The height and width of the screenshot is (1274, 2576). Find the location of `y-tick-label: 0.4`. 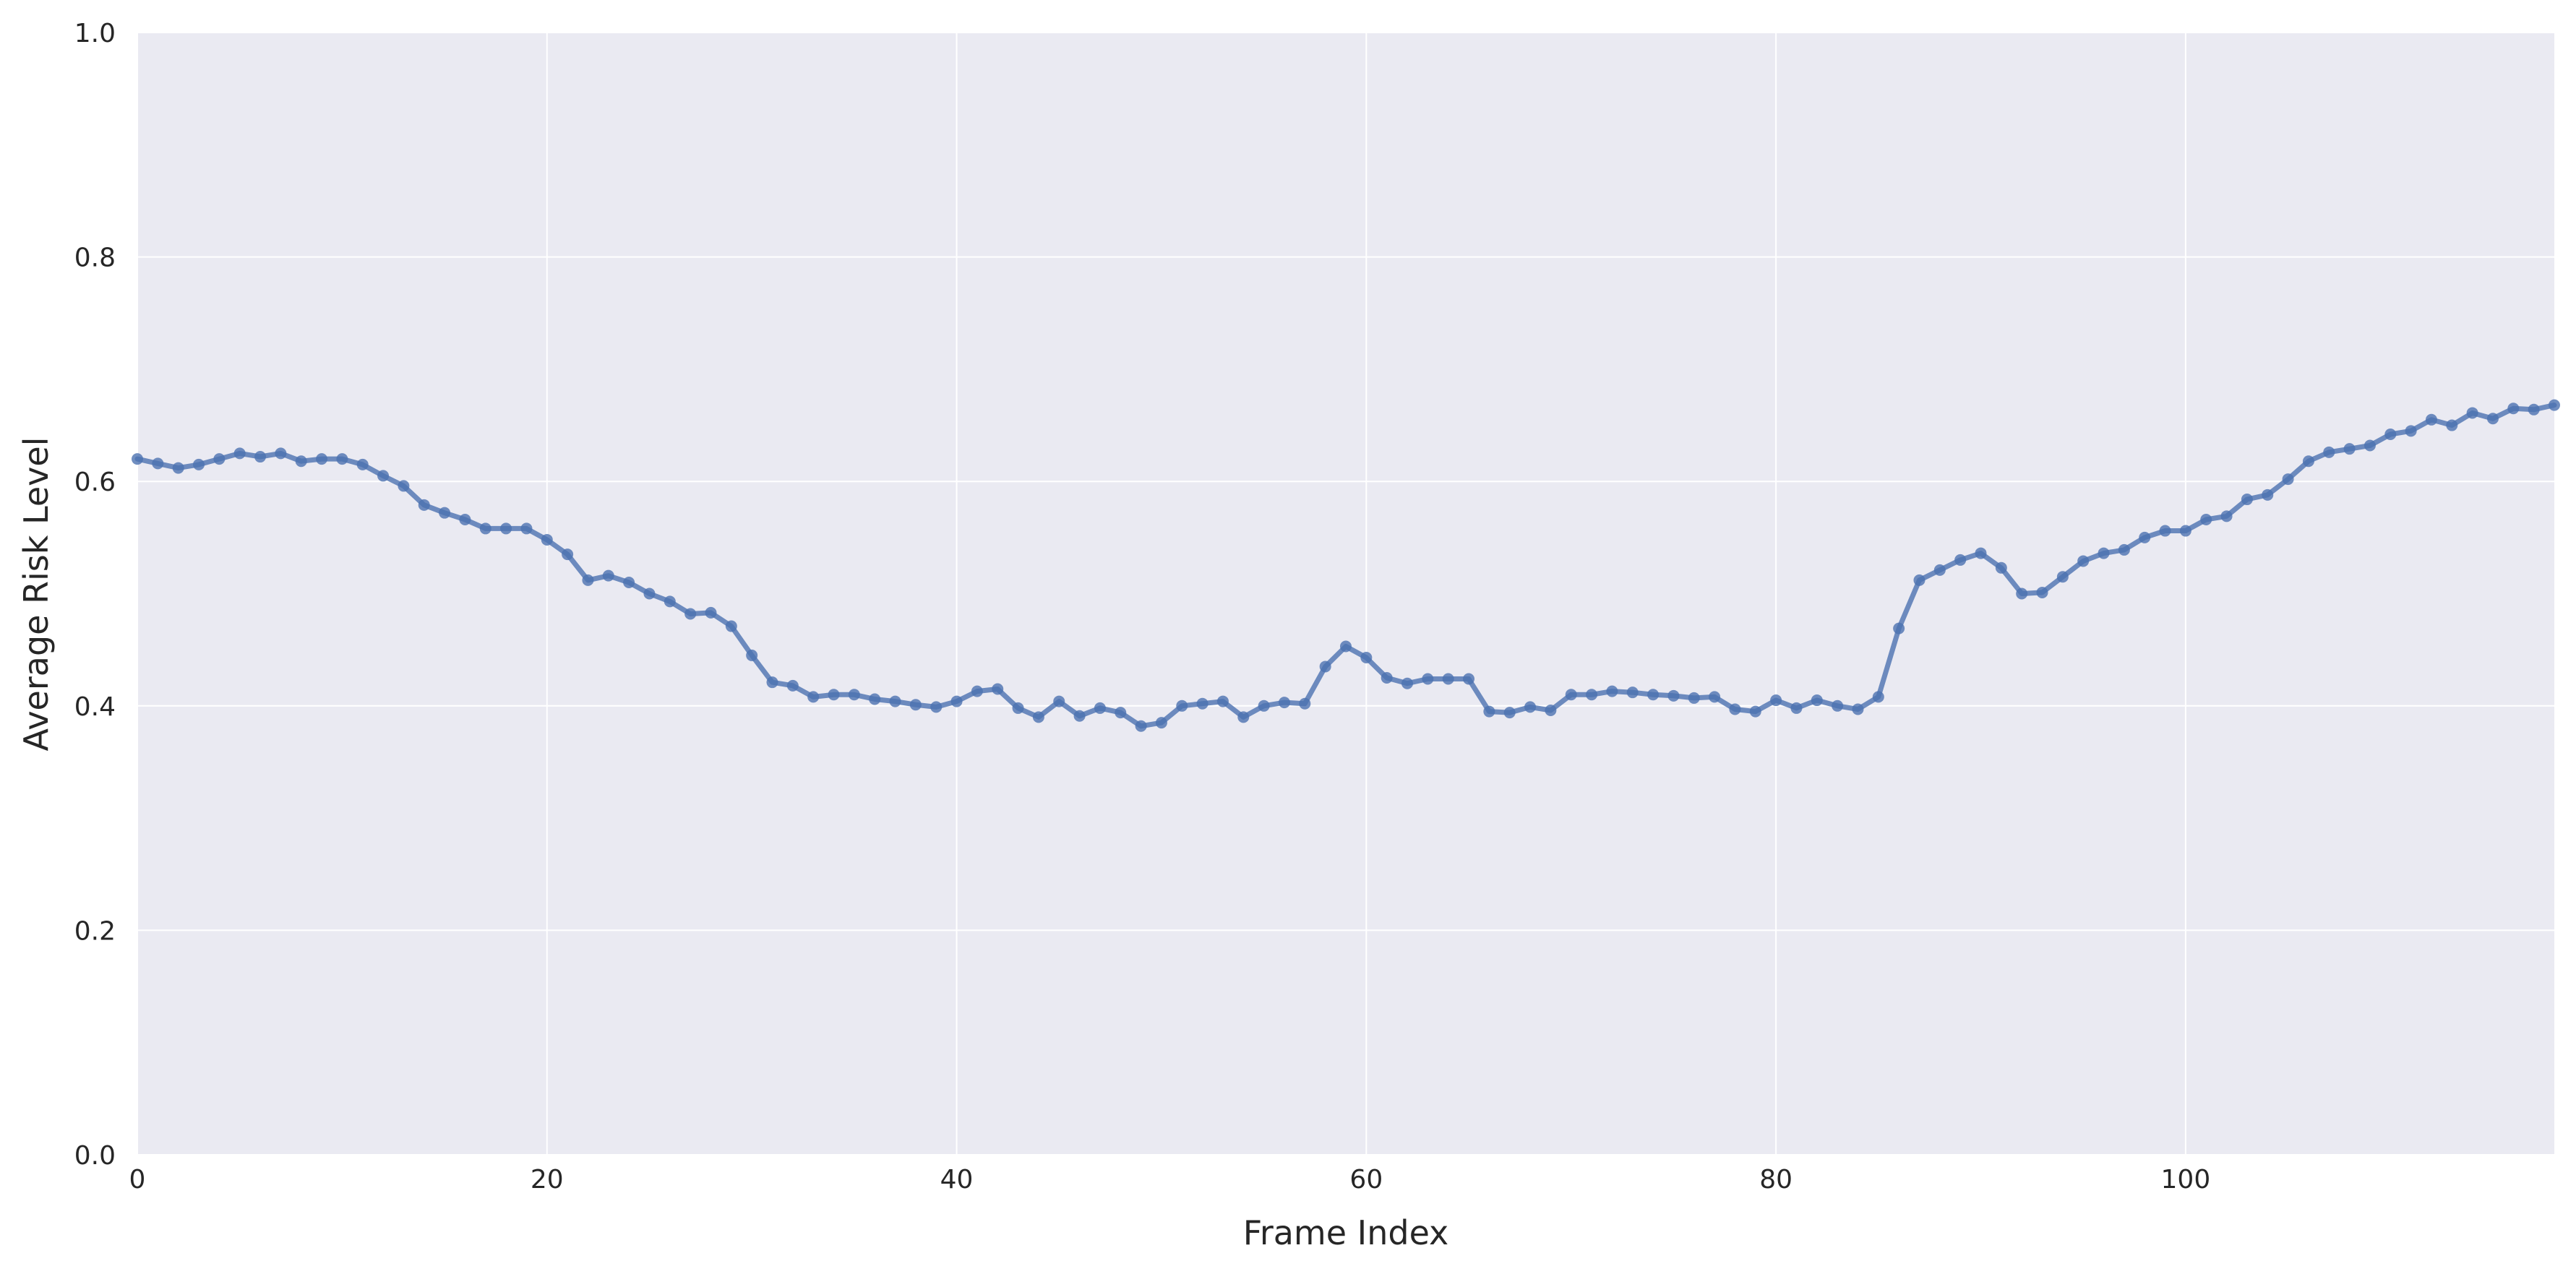

y-tick-label: 0.4 is located at coordinates (95, 707).